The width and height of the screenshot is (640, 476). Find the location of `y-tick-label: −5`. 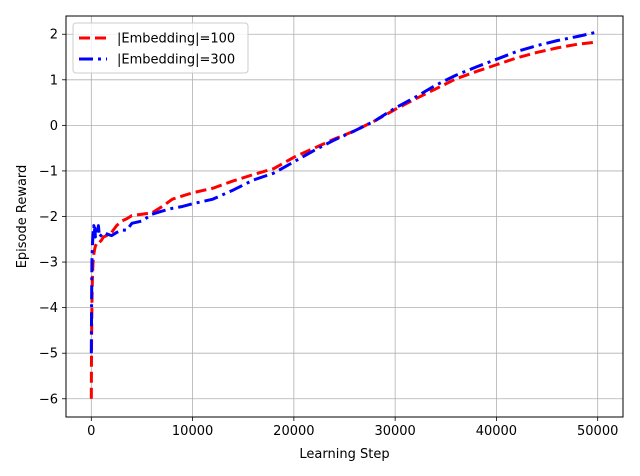

y-tick-label: −5 is located at coordinates (48, 354).